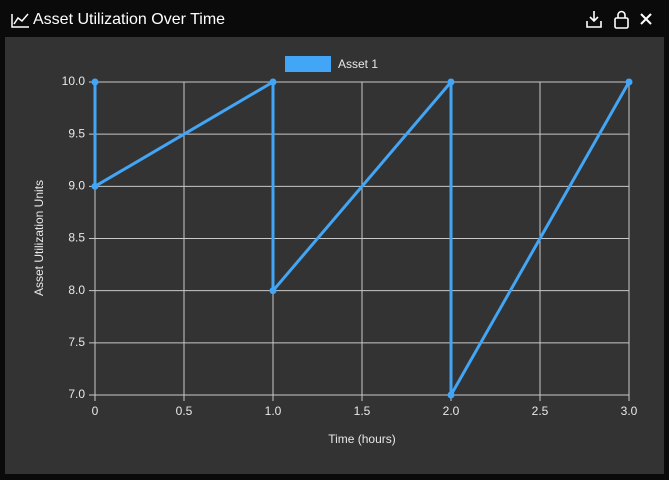 The width and height of the screenshot is (669, 480). What do you see at coordinates (20, 20) in the screenshot?
I see `chart-icon` at bounding box center [20, 20].